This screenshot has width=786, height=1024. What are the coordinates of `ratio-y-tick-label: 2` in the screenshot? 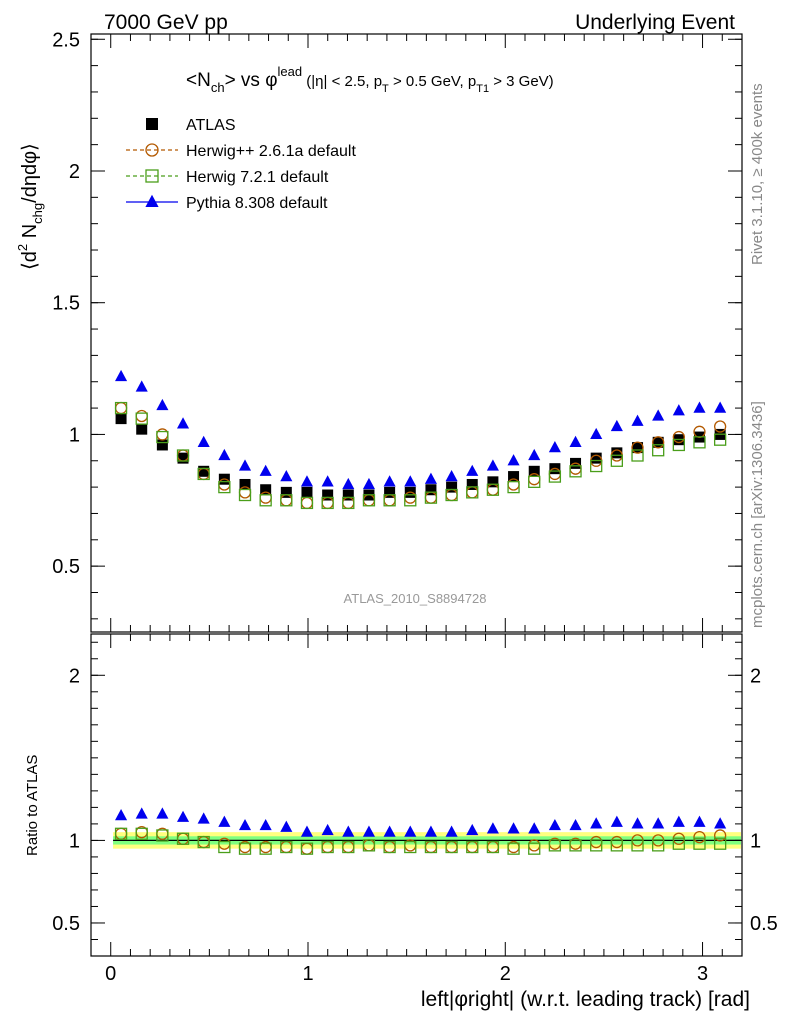 It's located at (74, 676).